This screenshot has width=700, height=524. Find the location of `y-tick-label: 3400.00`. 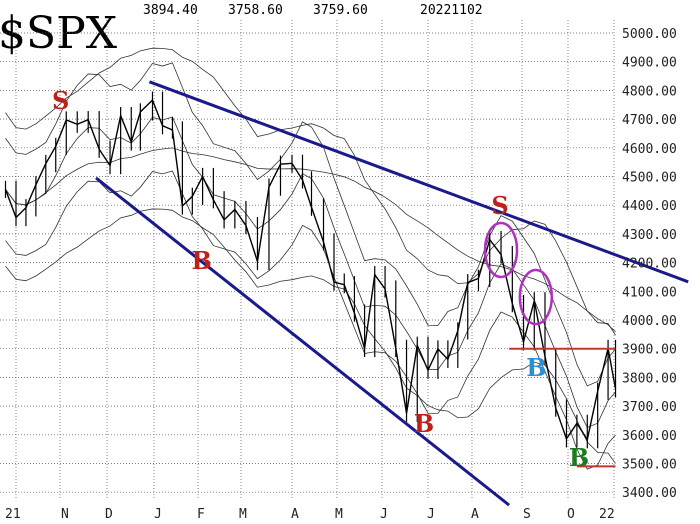

y-tick-label: 3400.00 is located at coordinates (649, 493).